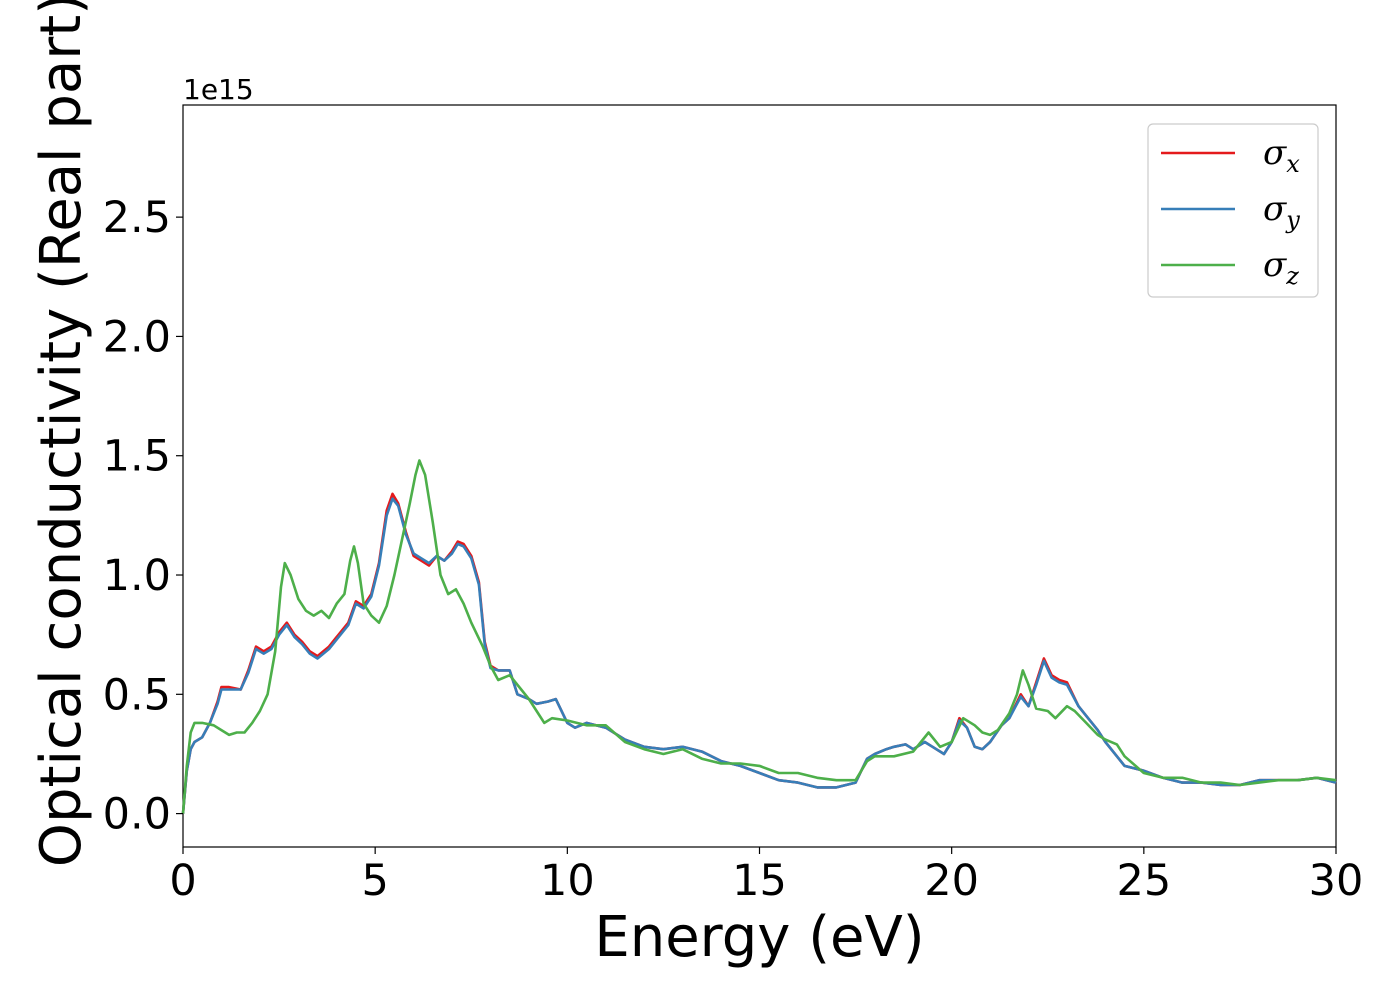 Image resolution: width=1400 pixels, height=1000 pixels. I want to click on legend-subscript: x, so click(1293, 164).